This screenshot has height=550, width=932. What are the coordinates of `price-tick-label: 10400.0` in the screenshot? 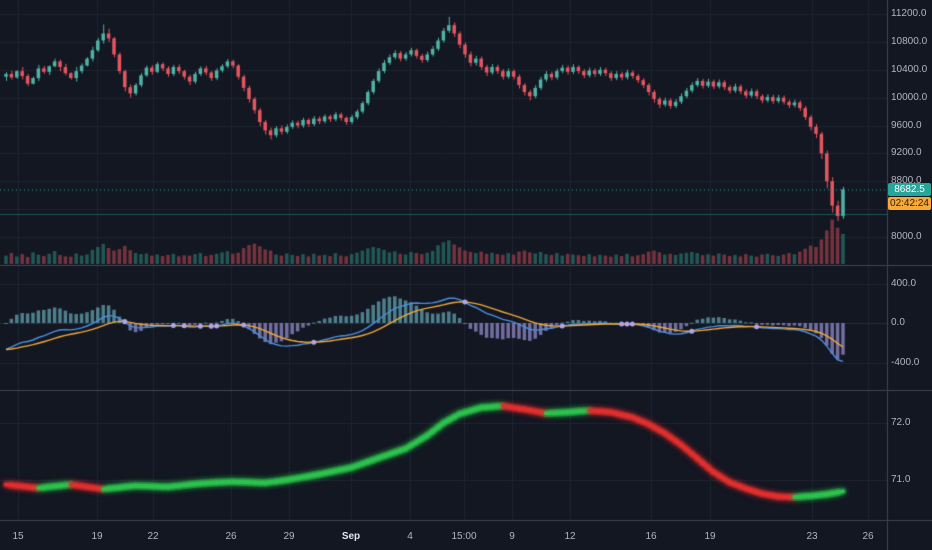 It's located at (909, 69).